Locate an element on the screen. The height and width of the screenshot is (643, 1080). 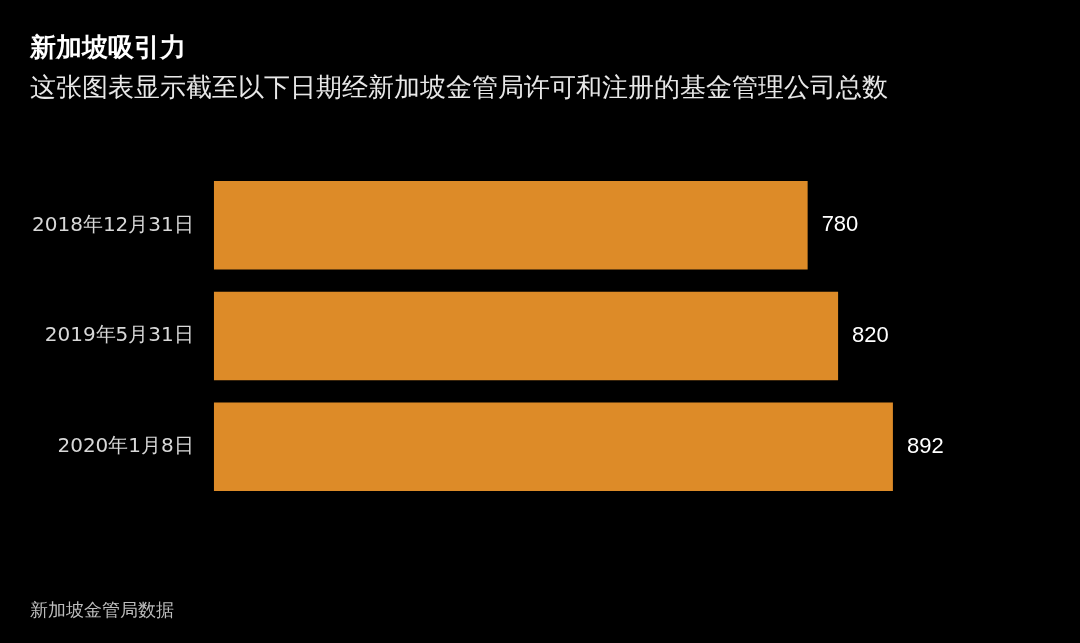
chart-subtitle: 这张图表显示截至以下日期经新加坡金管局许可和注册的基金管理公司总数 is located at coordinates (459, 87).